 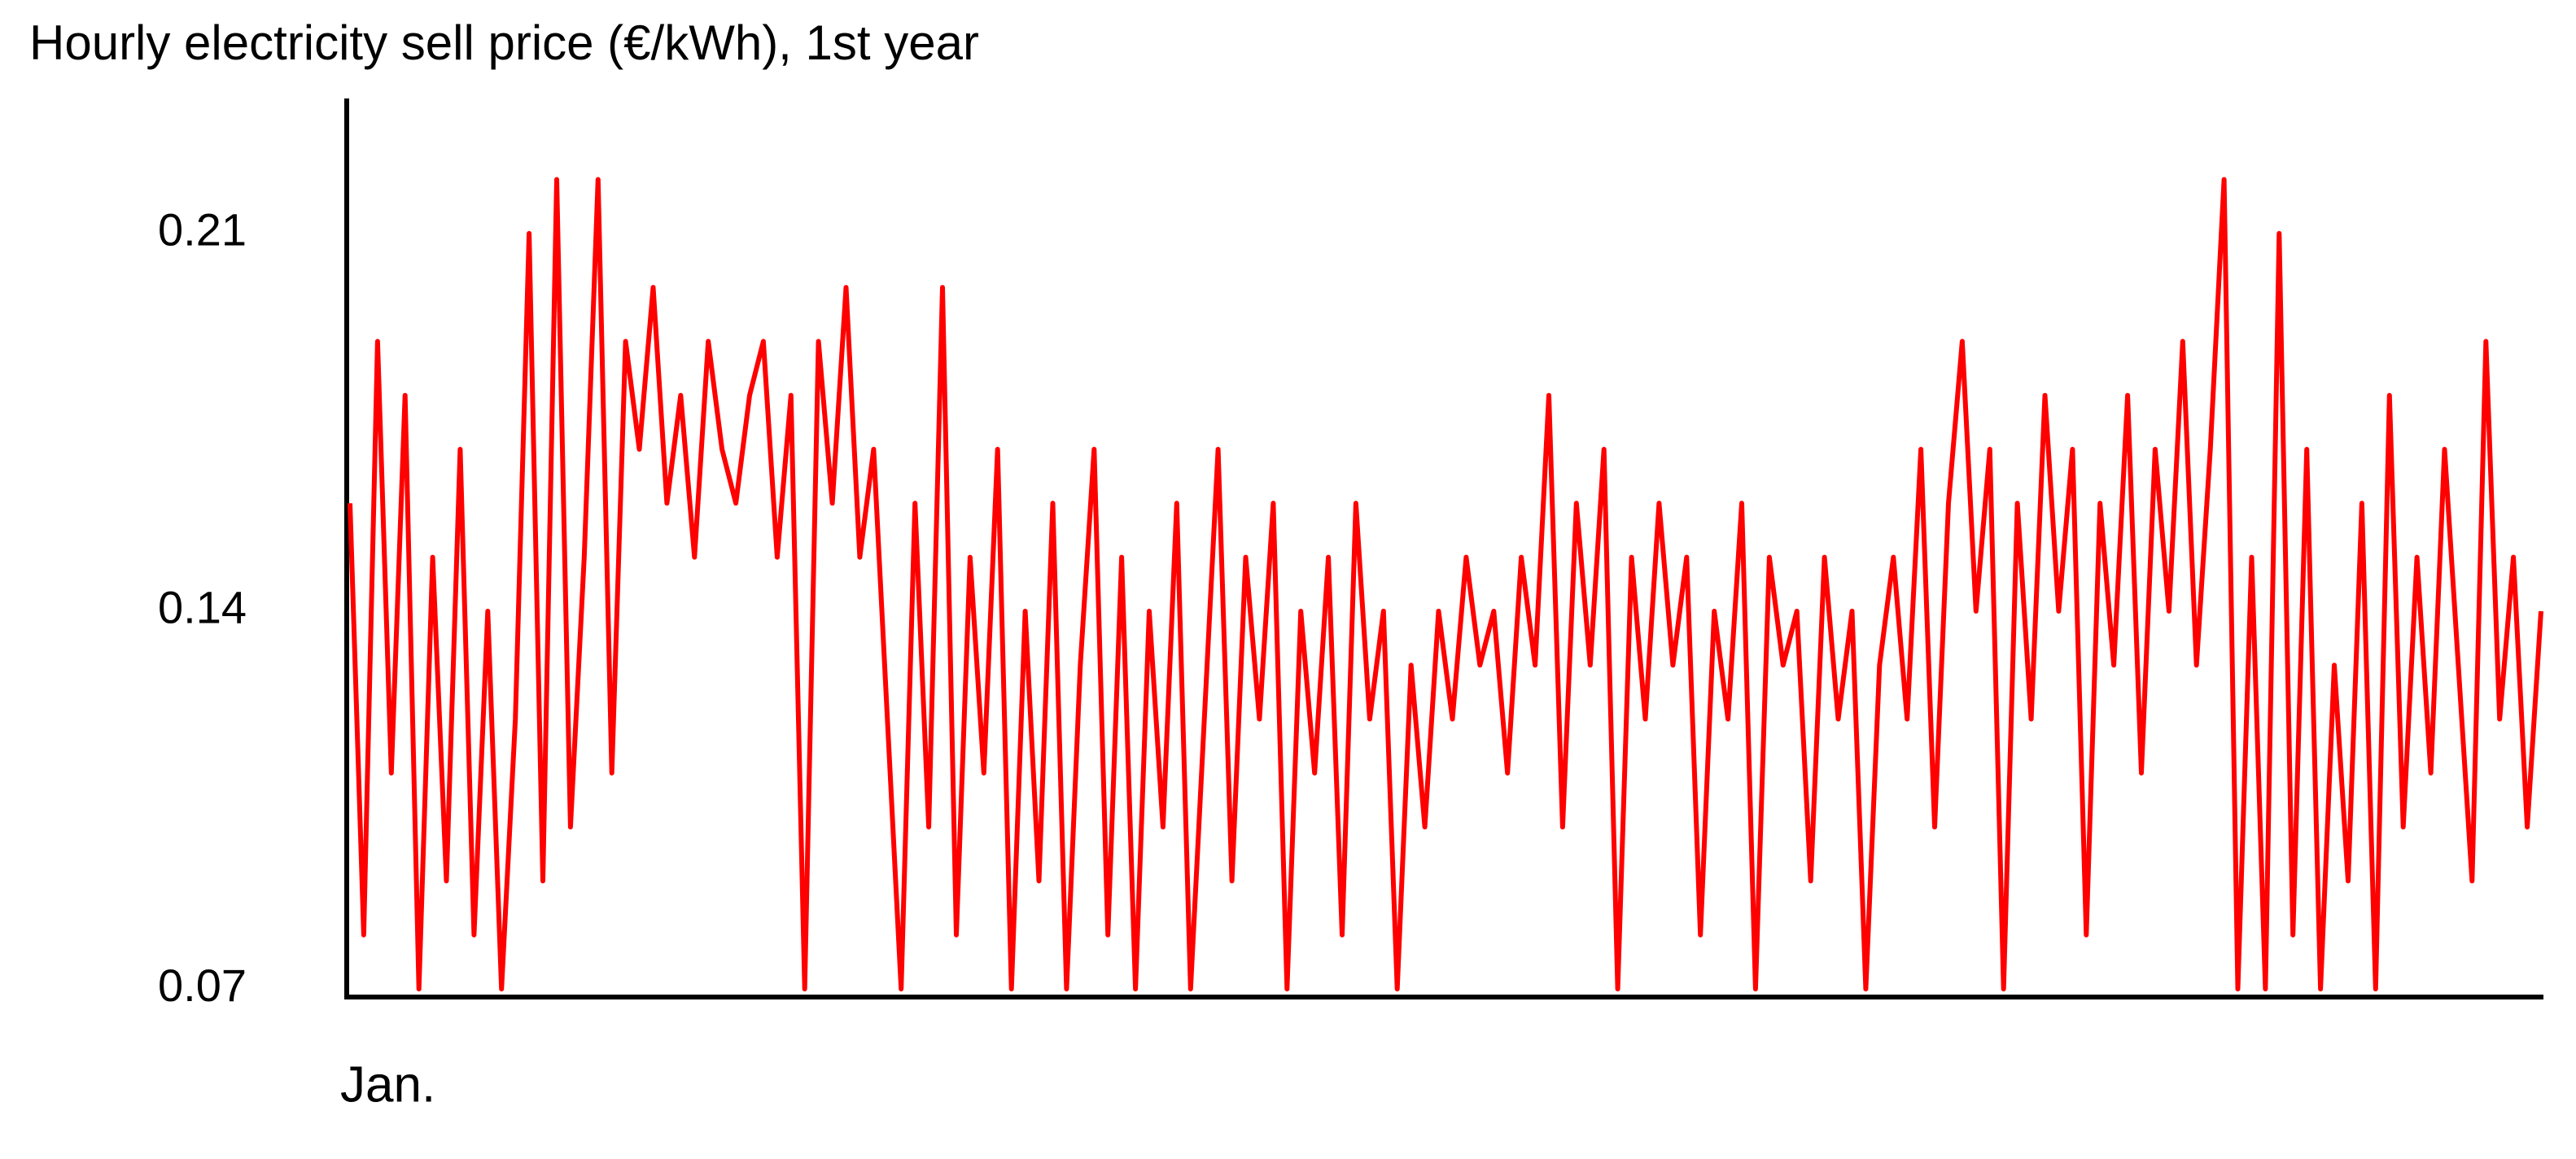 I want to click on y-tick-label: 0.21, so click(x=202, y=230).